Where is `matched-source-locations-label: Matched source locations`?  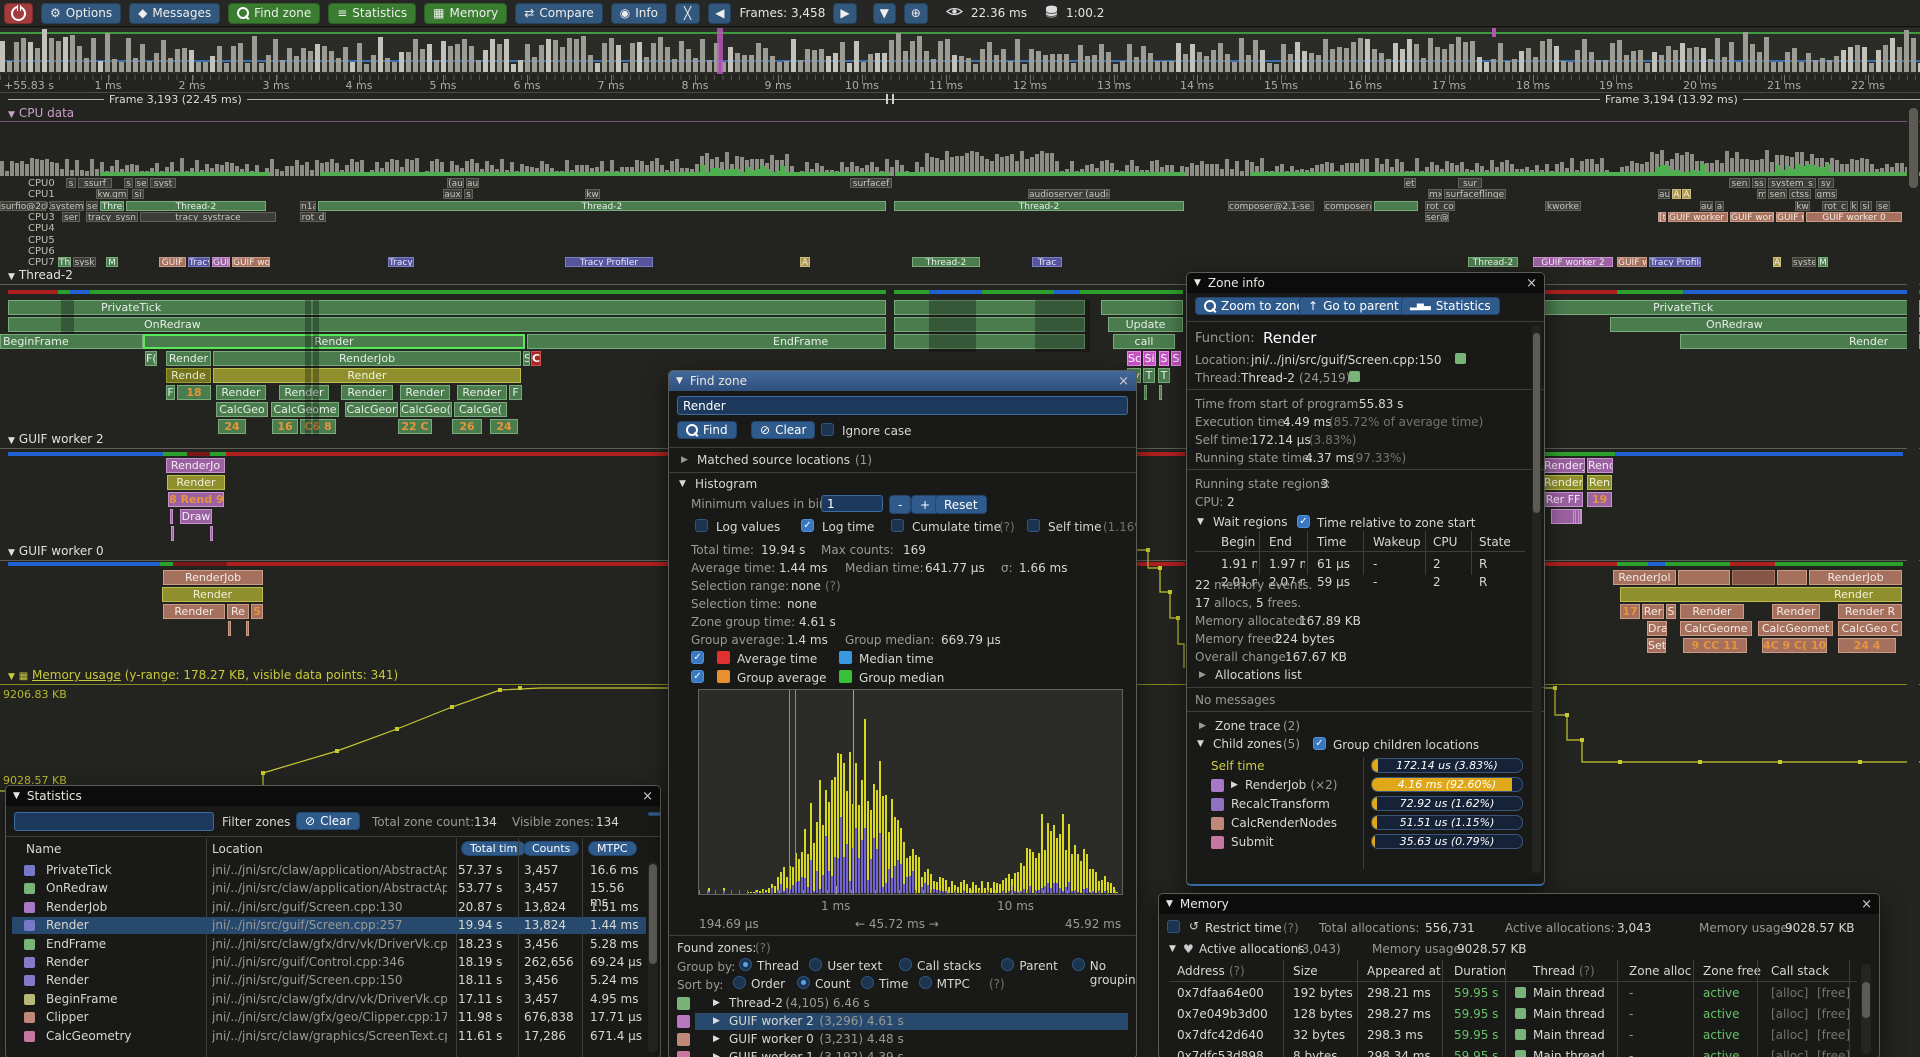 matched-source-locations-label: Matched source locations is located at coordinates (773, 460).